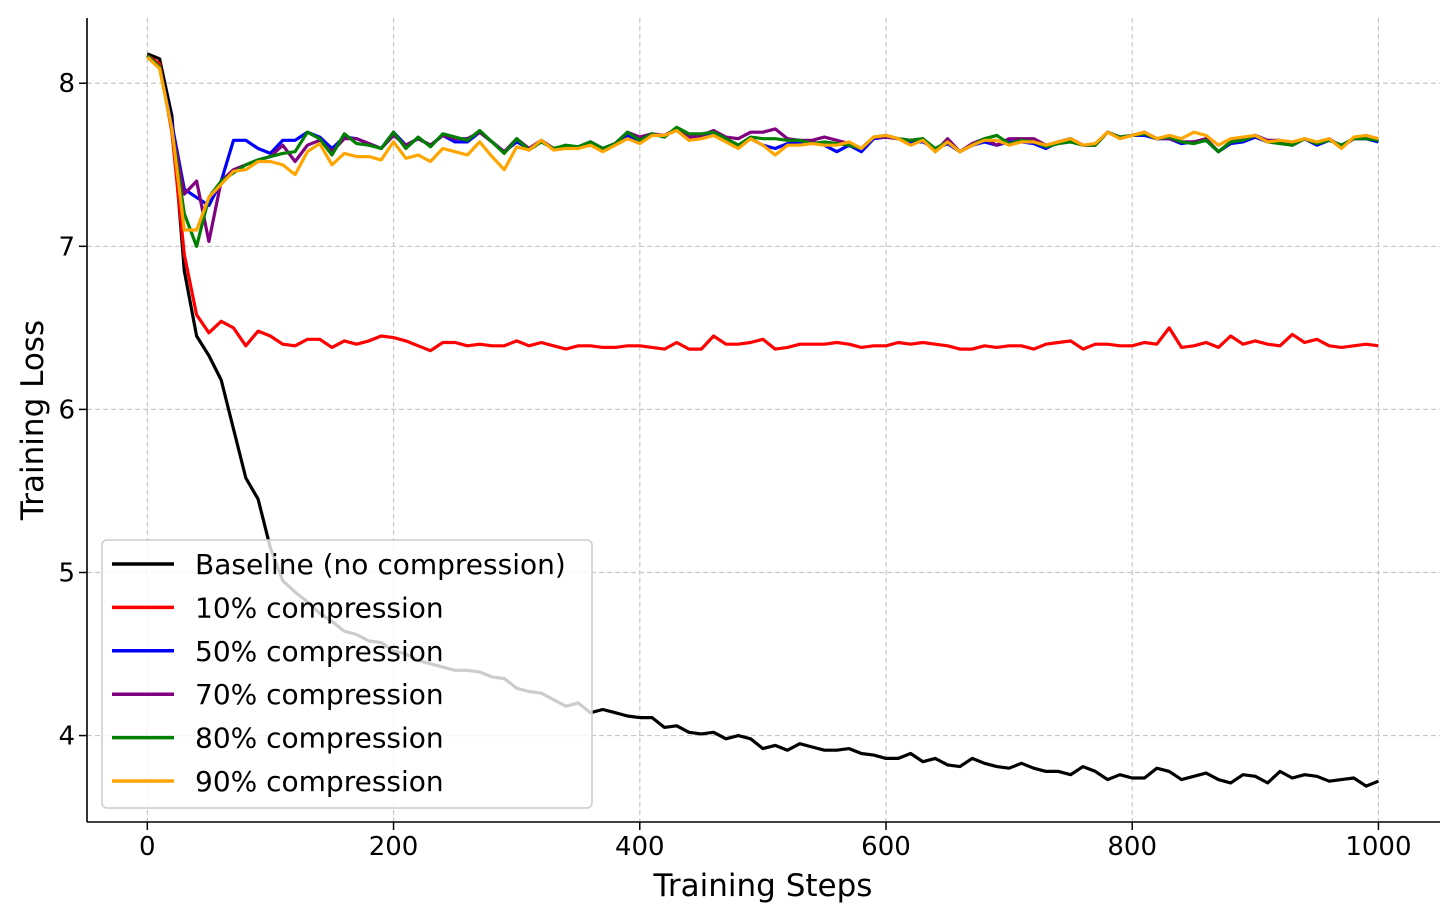  What do you see at coordinates (319, 738) in the screenshot?
I see `legend-label: 80% compression` at bounding box center [319, 738].